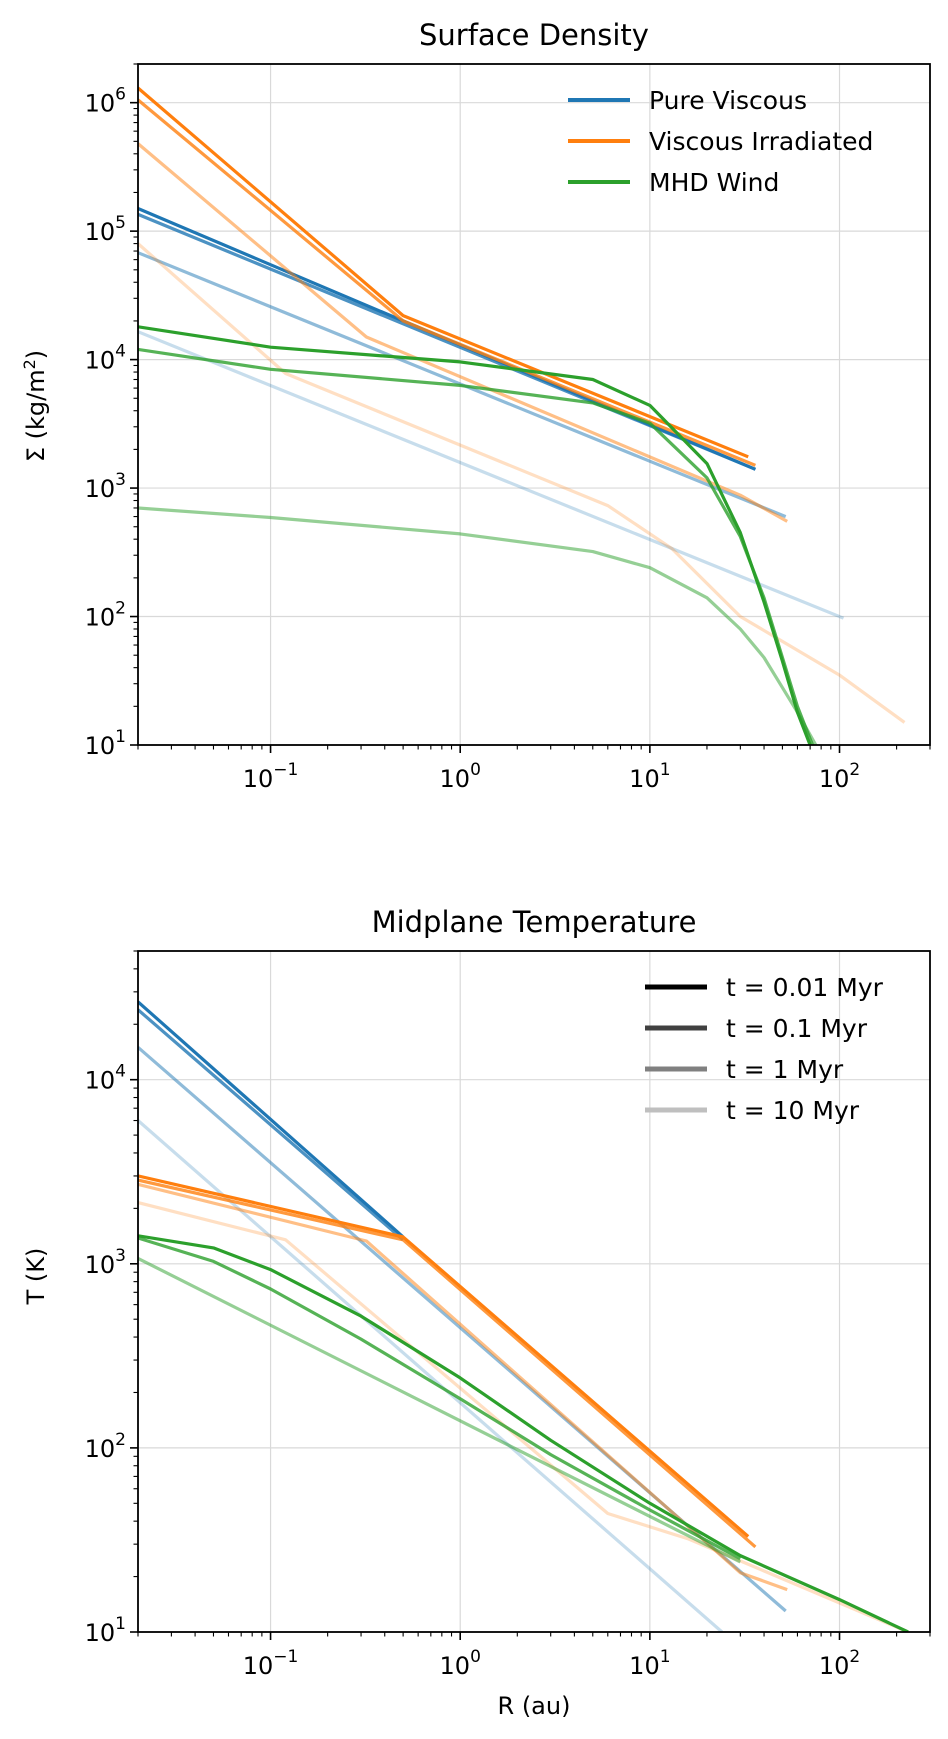 This screenshot has width=948, height=1739. Describe the element at coordinates (805, 987) in the screenshot. I see `midplane-temperature-legend-label-t-0-01-myr: t = 0.01 Myr` at that location.